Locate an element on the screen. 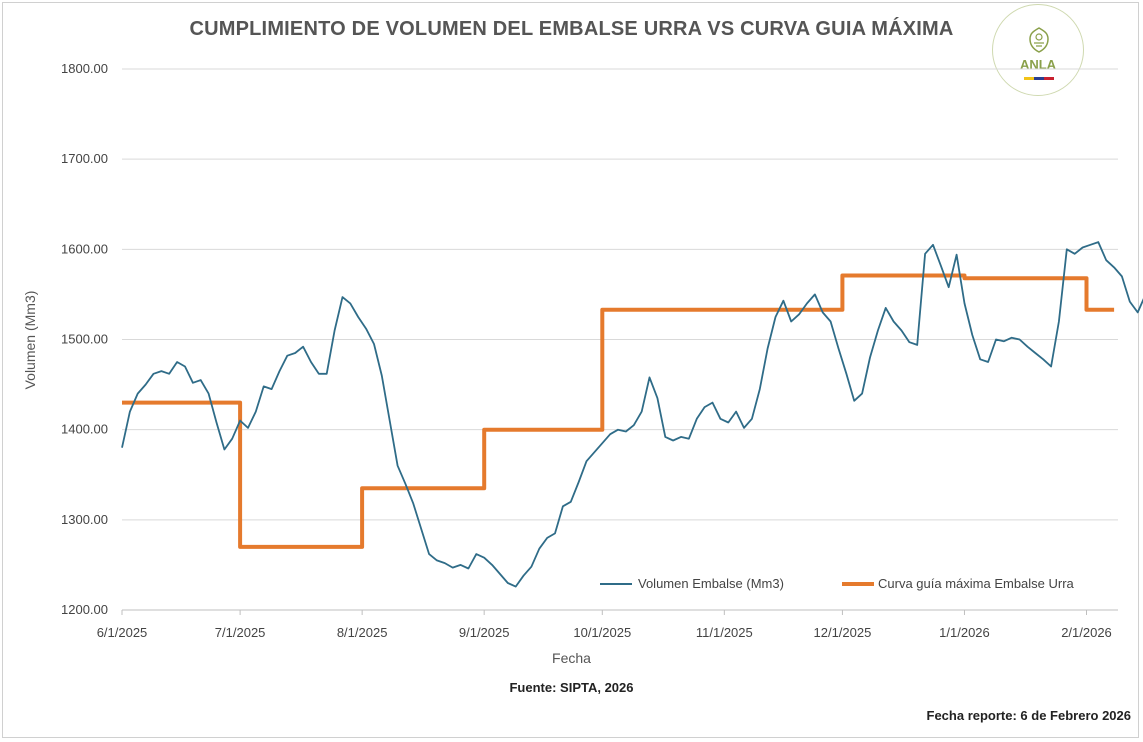 This screenshot has width=1143, height=742. y-tick-label: 1500.00 is located at coordinates (84, 339).